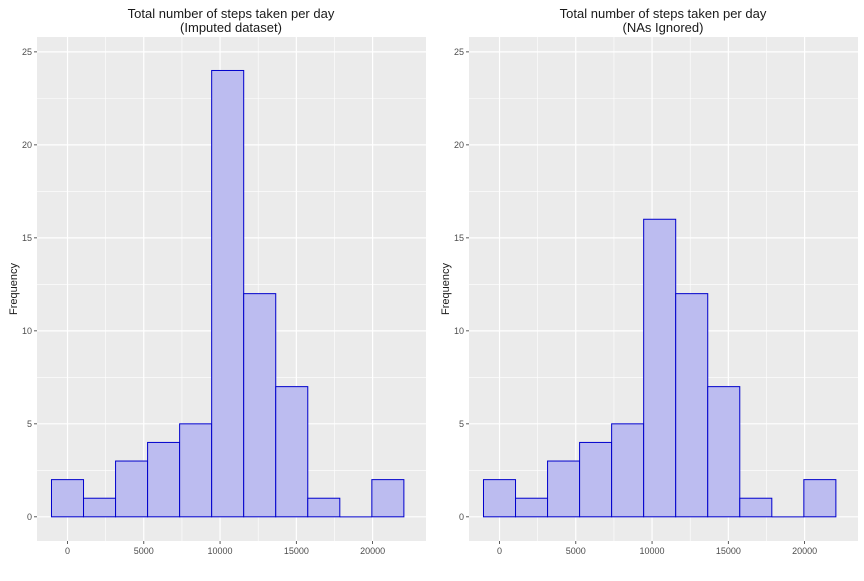 This screenshot has width=864, height=581. I want to click on chart-title-line2: (Imputed dataset), so click(231, 27).